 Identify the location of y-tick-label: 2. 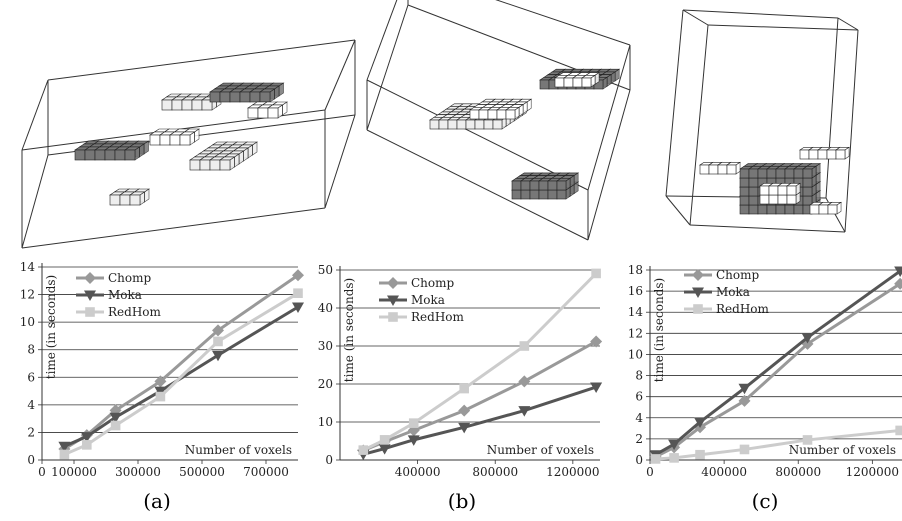
(639, 439).